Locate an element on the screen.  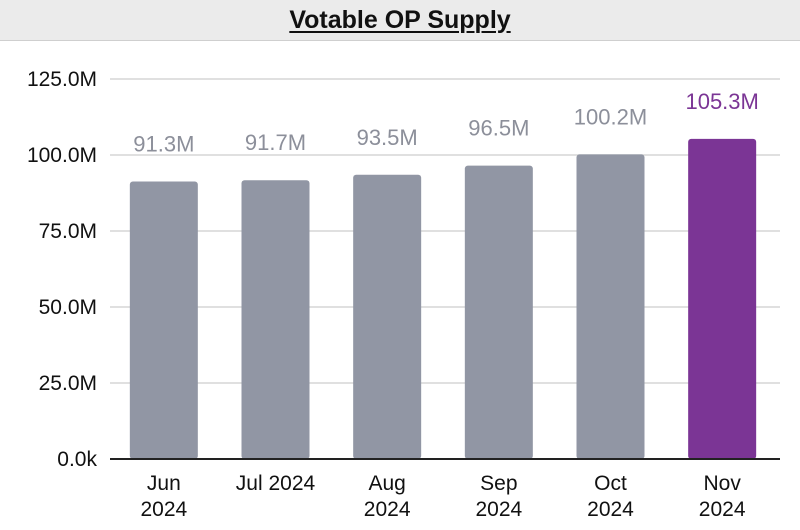
chart-title-bar: Votable OP Supply is located at coordinates (400, 20).